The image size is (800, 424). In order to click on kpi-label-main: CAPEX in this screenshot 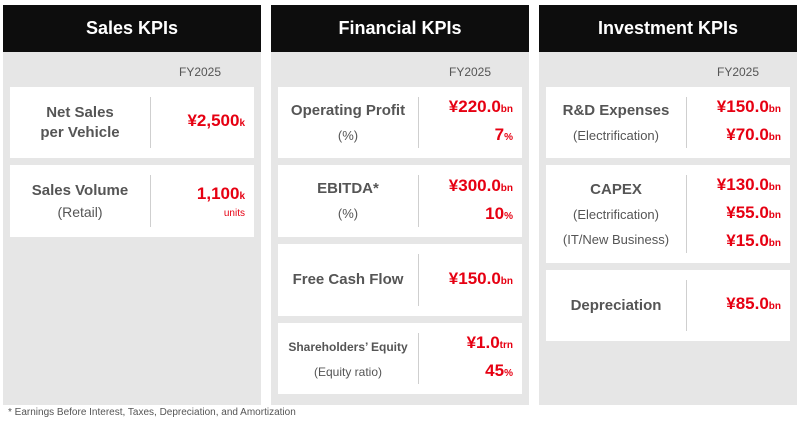, I will do `click(616, 189)`.